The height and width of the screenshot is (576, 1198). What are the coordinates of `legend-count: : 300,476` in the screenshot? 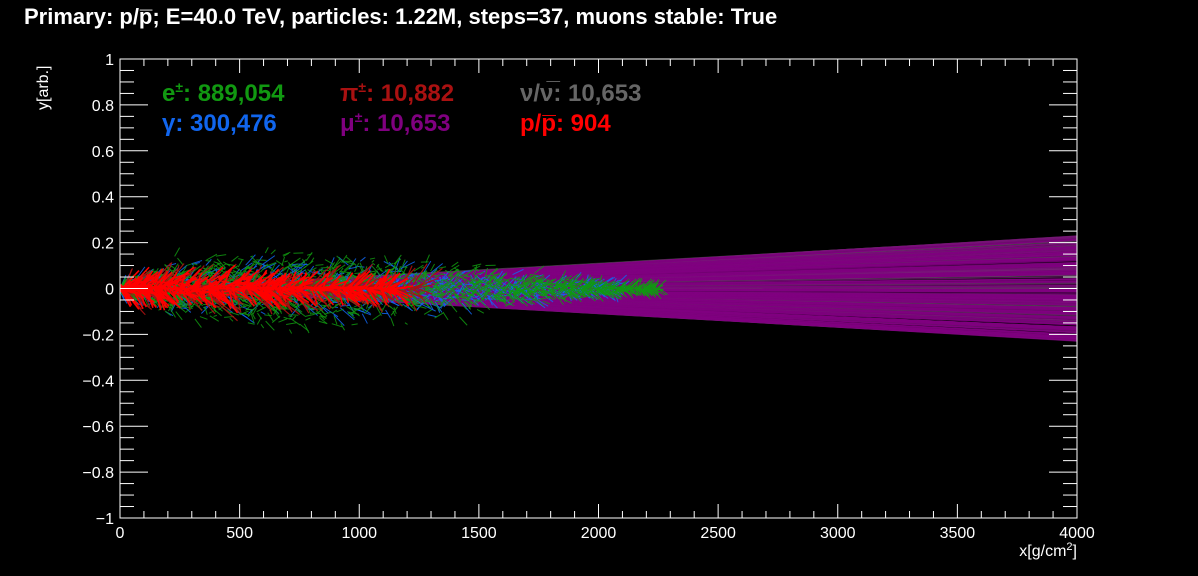 It's located at (225, 123).